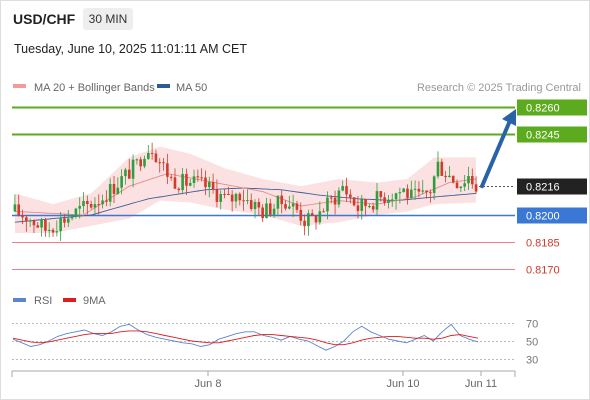  Describe the element at coordinates (543, 136) in the screenshot. I see `target-level-label: 0.8245` at that location.